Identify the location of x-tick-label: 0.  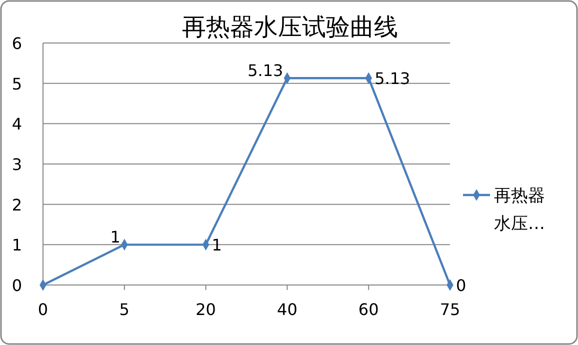
(43, 309).